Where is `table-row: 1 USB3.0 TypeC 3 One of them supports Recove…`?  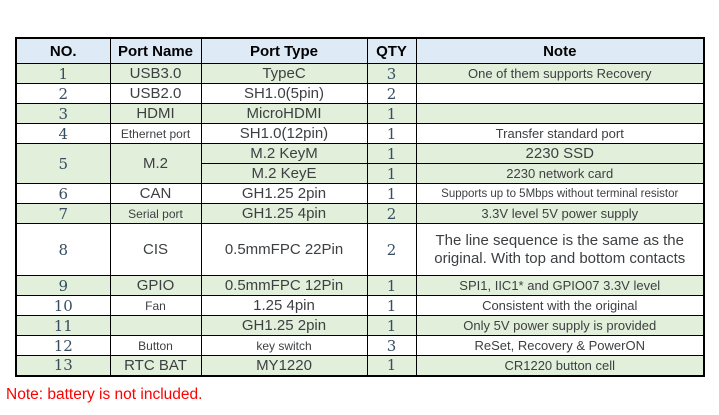
table-row: 1 USB3.0 TypeC 3 One of them supports Recove… is located at coordinates (360, 73).